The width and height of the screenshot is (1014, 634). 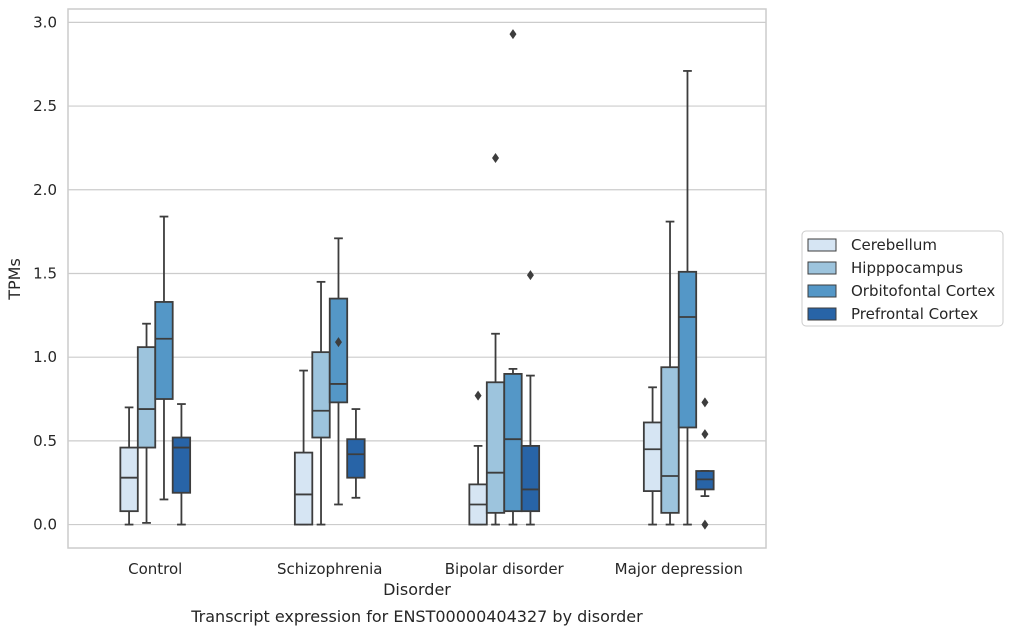 What do you see at coordinates (155, 569) in the screenshot?
I see `x-tick-label: Control` at bounding box center [155, 569].